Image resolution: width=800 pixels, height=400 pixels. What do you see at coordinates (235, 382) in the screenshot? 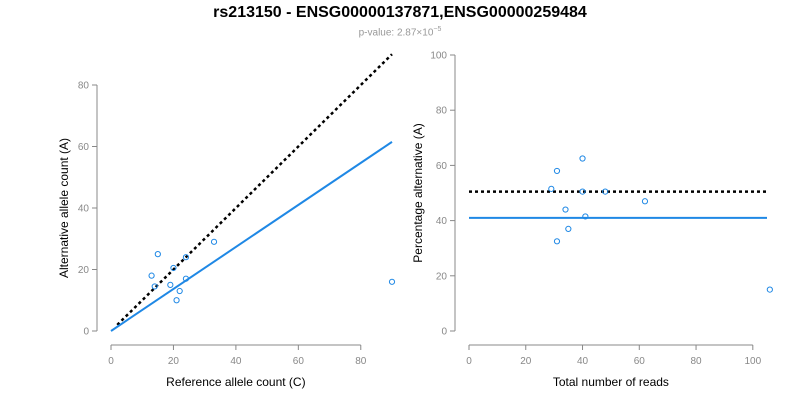
I see `x-axis-label: Reference allele count (C)` at bounding box center [235, 382].